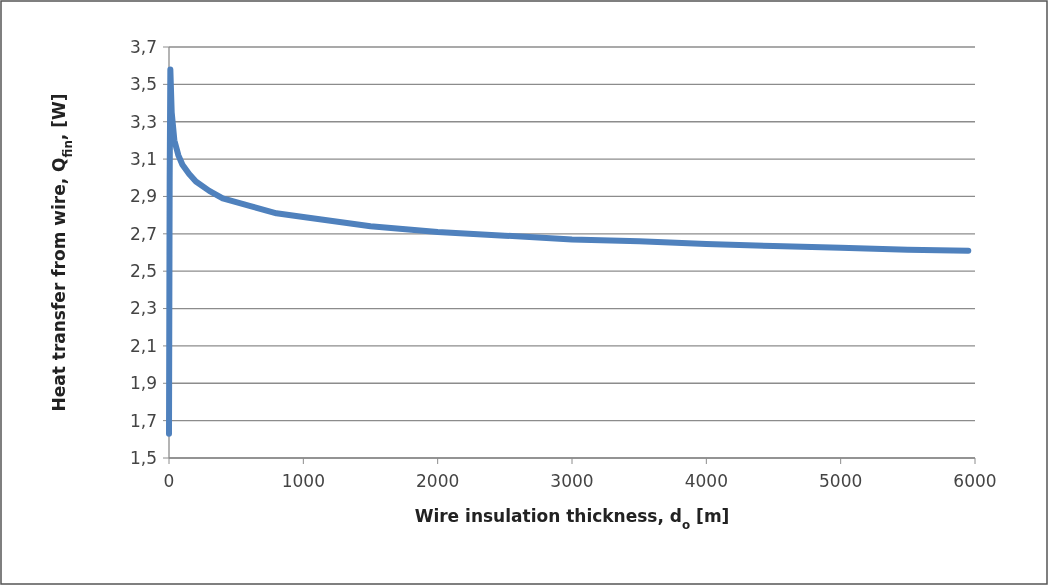  Describe the element at coordinates (143, 121) in the screenshot. I see `y-tick-label: 3,3` at that location.